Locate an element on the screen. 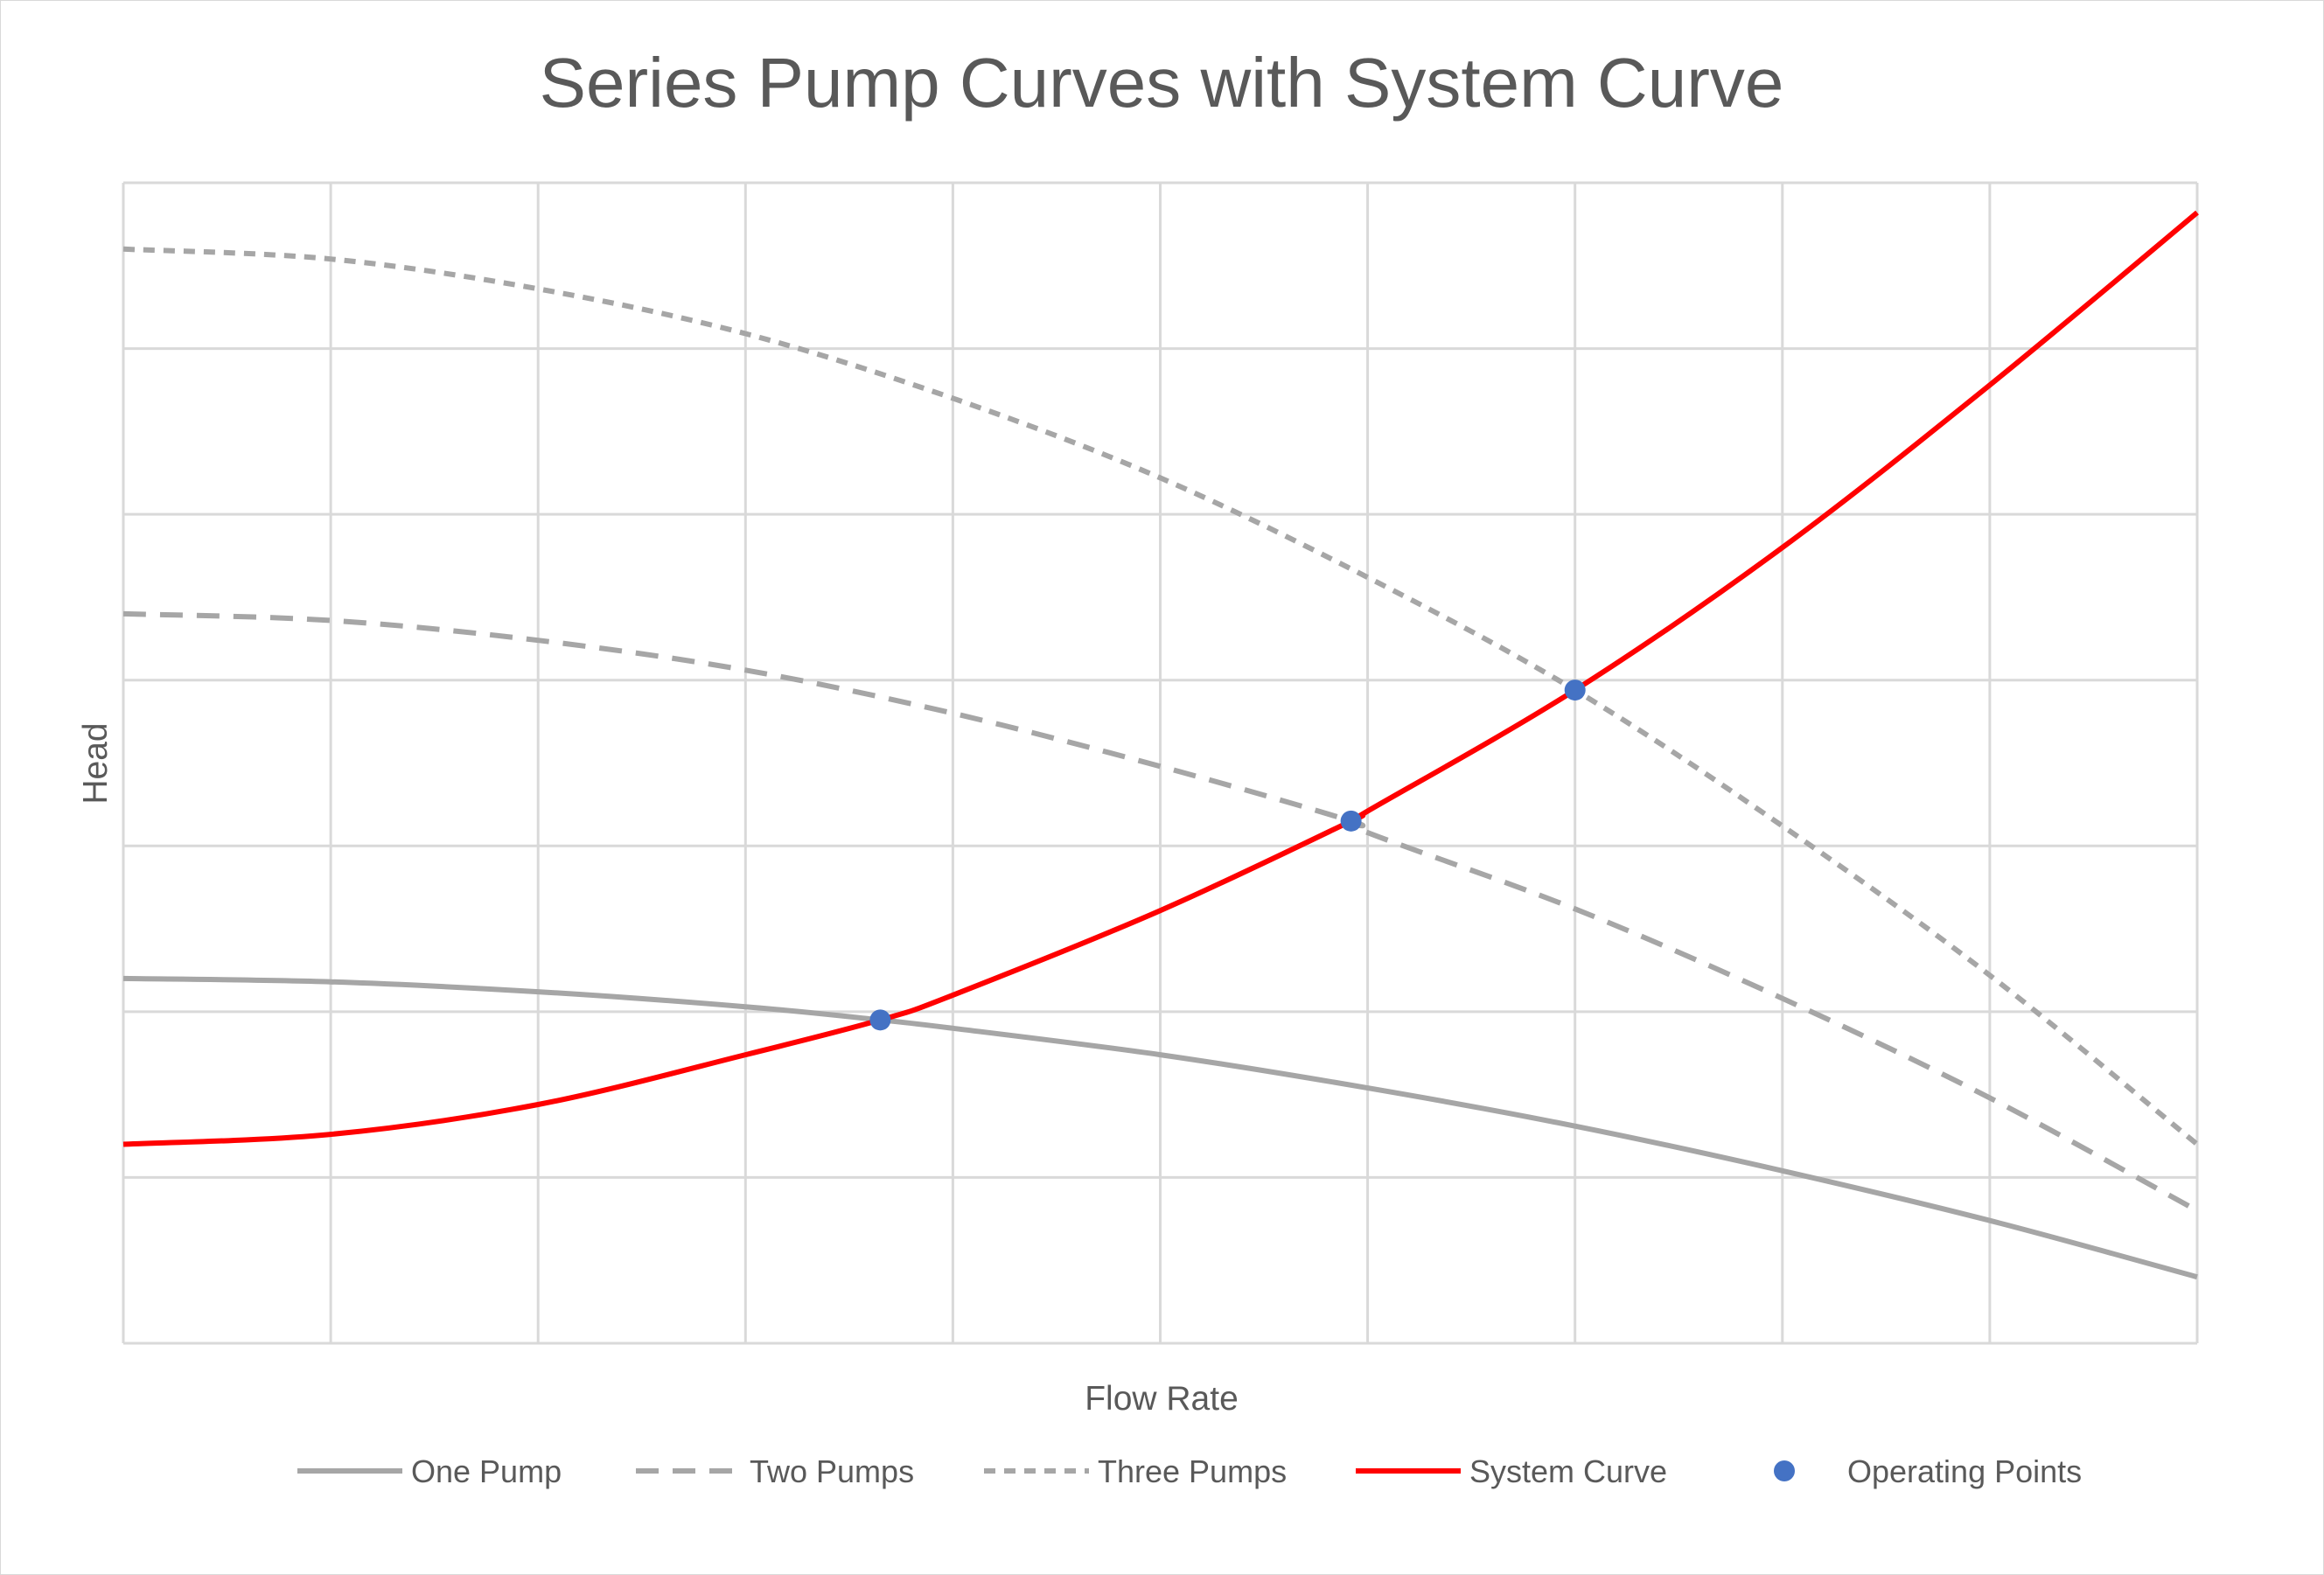 The width and height of the screenshot is (2324, 1575). legend-label: Two Pumps is located at coordinates (832, 1471).